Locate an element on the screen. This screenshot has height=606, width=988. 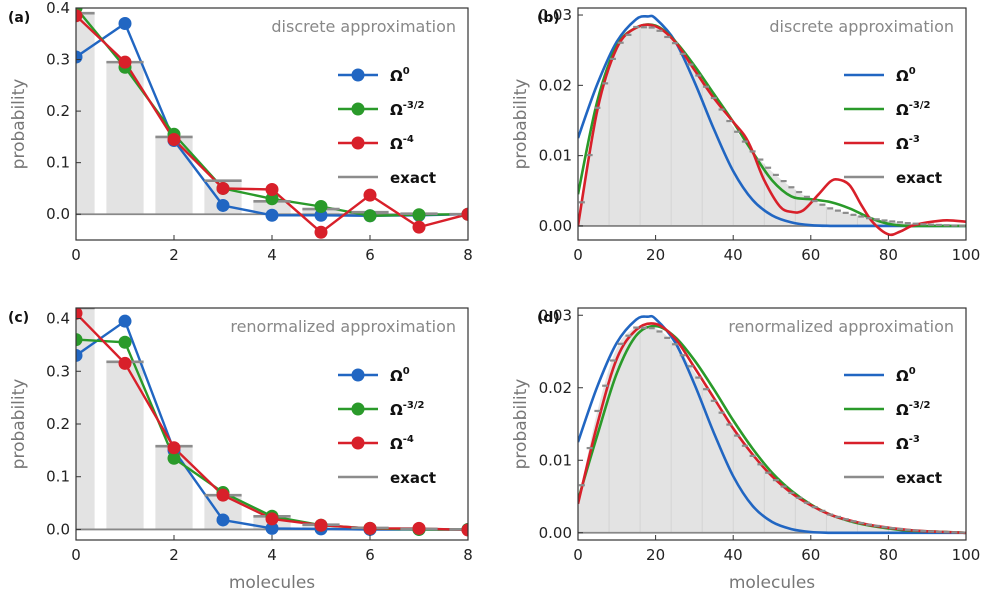
panel-label: (c) is located at coordinates (18, 318).